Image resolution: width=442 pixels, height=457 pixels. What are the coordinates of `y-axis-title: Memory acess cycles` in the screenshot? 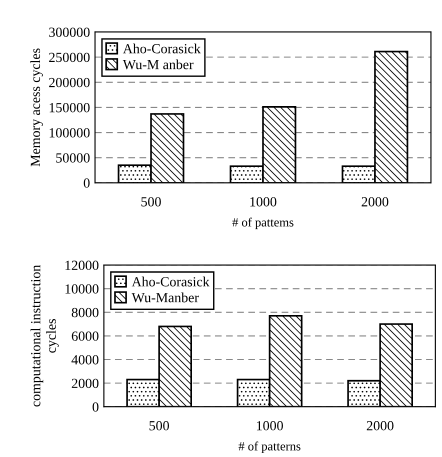 It's located at (36, 107).